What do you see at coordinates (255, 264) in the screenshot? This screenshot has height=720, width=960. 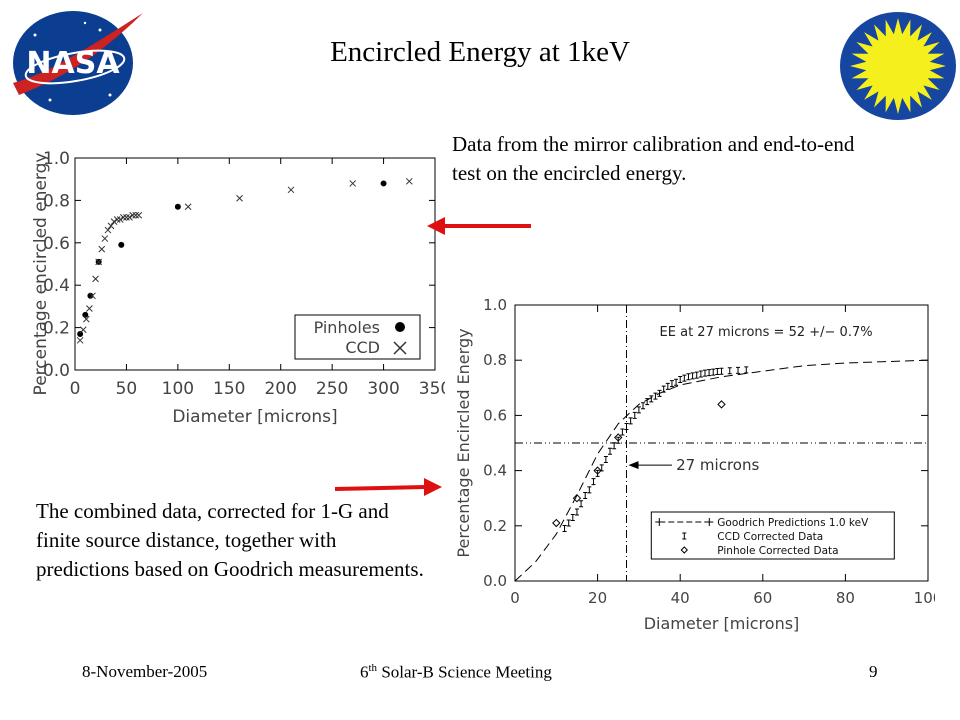 I see `plot-frame` at bounding box center [255, 264].